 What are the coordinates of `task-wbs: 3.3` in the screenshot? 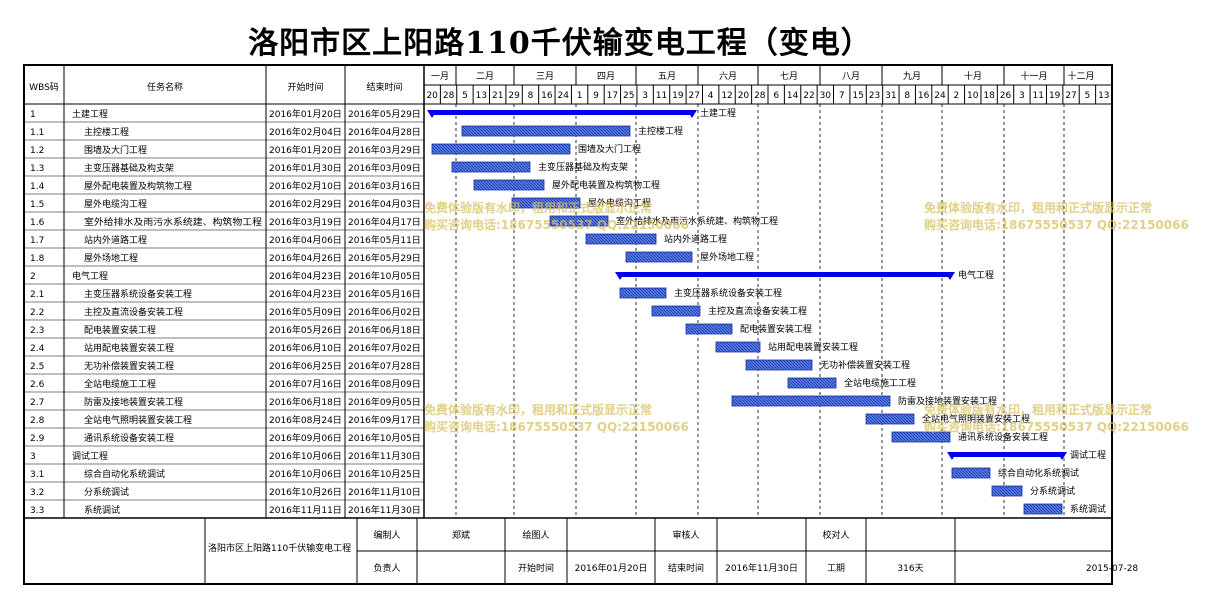 It's located at (37, 511).